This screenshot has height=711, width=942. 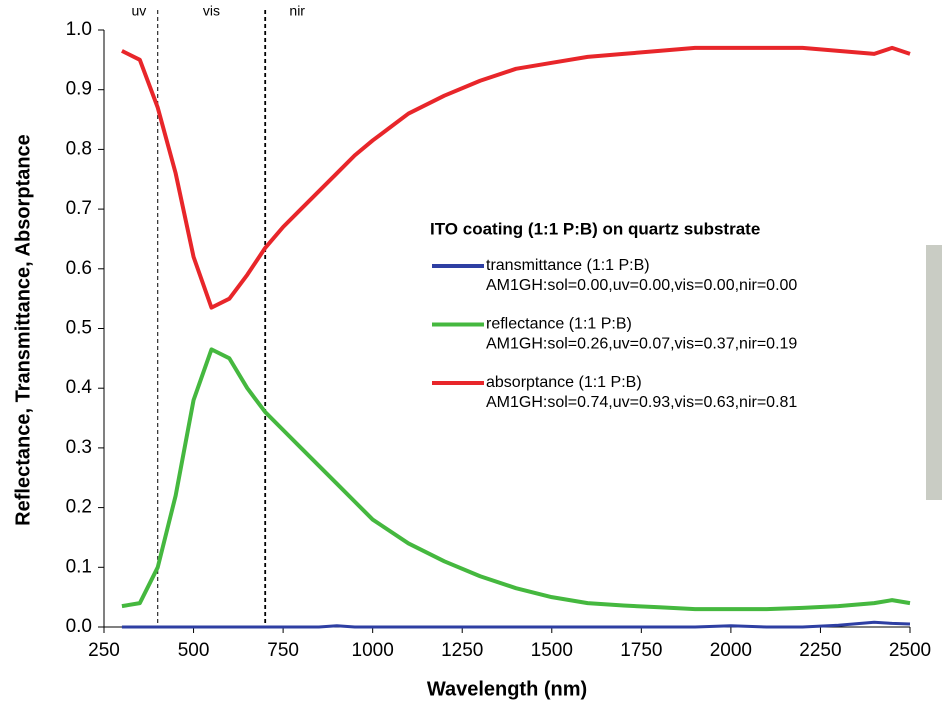 What do you see at coordinates (641, 650) in the screenshot?
I see `x-tick-label: 1750` at bounding box center [641, 650].